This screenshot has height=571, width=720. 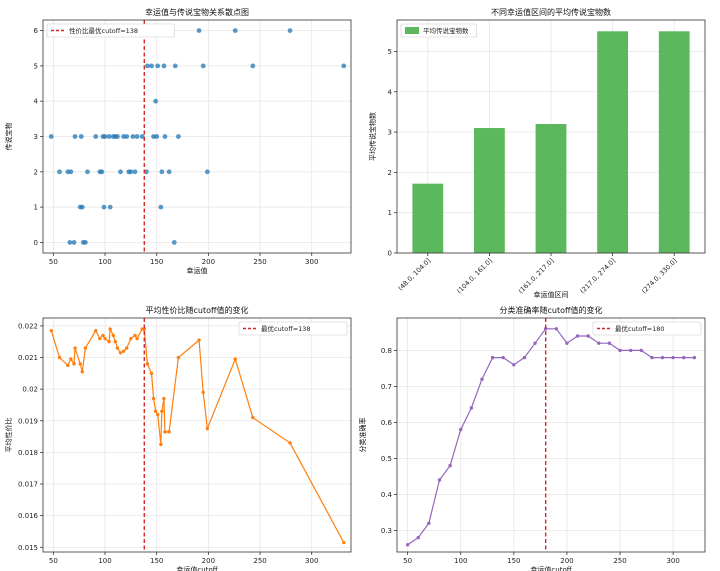 I want to click on y-tick-label: 0.015, so click(x=28, y=548).